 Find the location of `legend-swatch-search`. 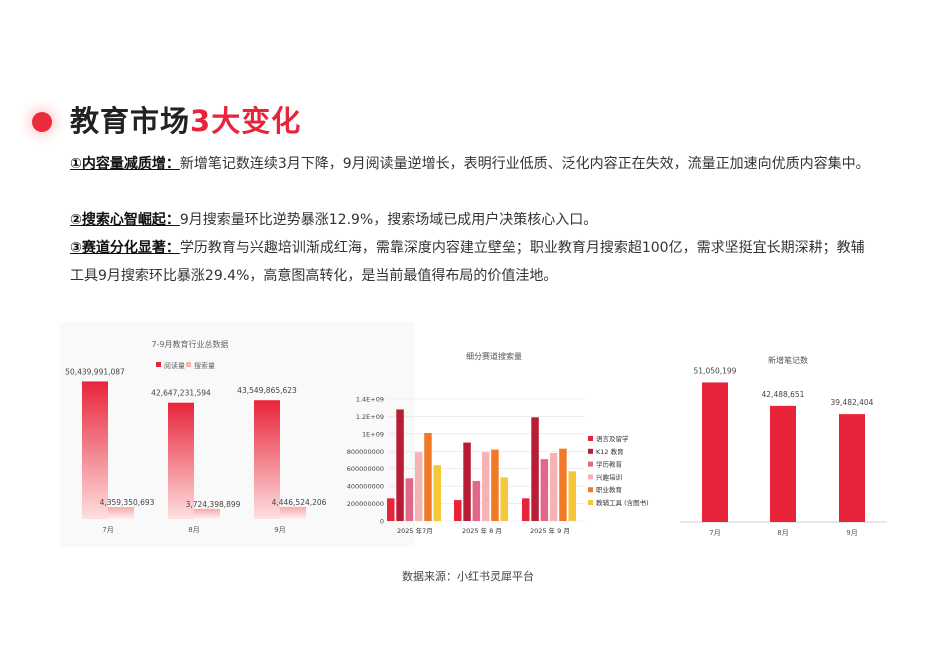

legend-swatch-search is located at coordinates (188, 364).